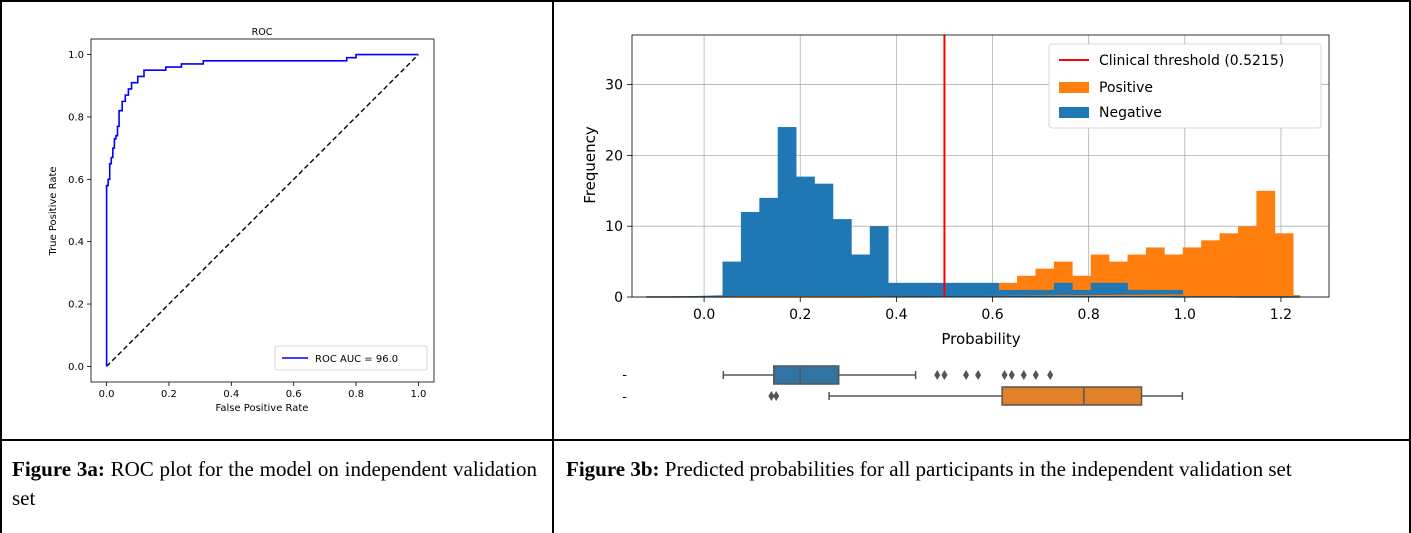 The width and height of the screenshot is (1411, 533). I want to click on histogram-x-tick-label: 0.8, so click(1089, 315).